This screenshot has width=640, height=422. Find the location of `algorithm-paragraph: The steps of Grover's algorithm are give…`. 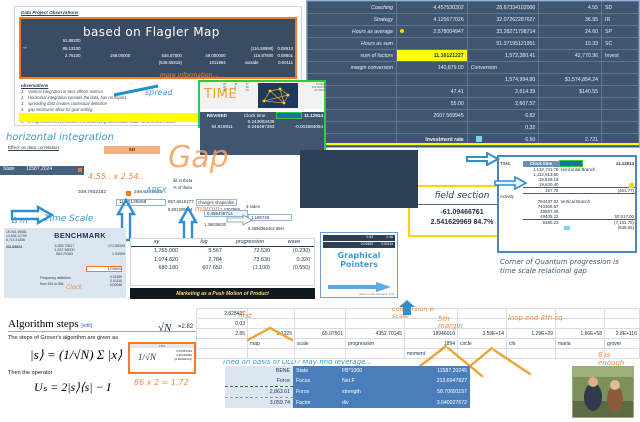

algorithm-paragraph: The steps of Grover's algorithm are give… is located at coordinates (63, 338).